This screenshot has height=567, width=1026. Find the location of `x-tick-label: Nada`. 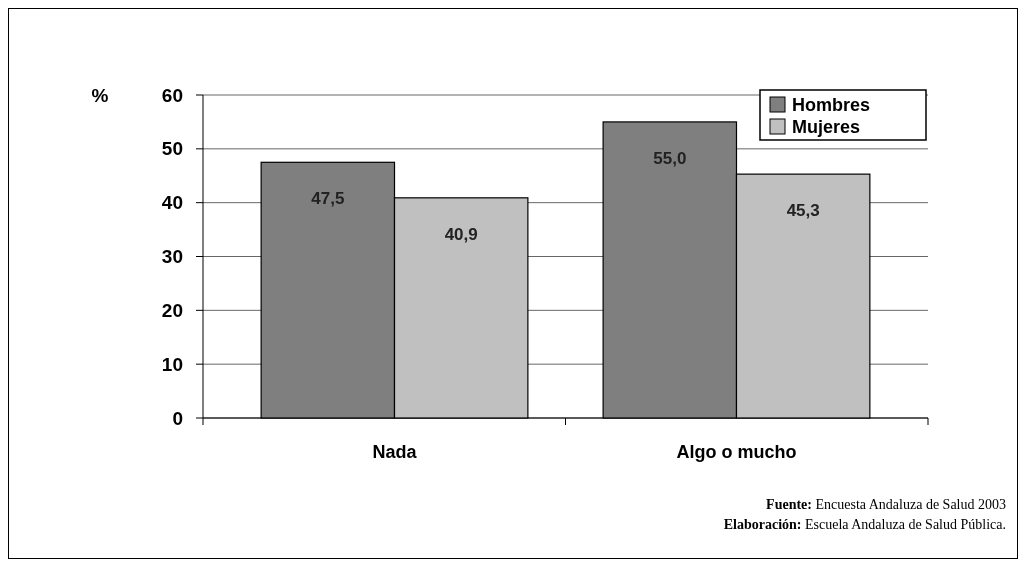

x-tick-label: Nada is located at coordinates (395, 452).